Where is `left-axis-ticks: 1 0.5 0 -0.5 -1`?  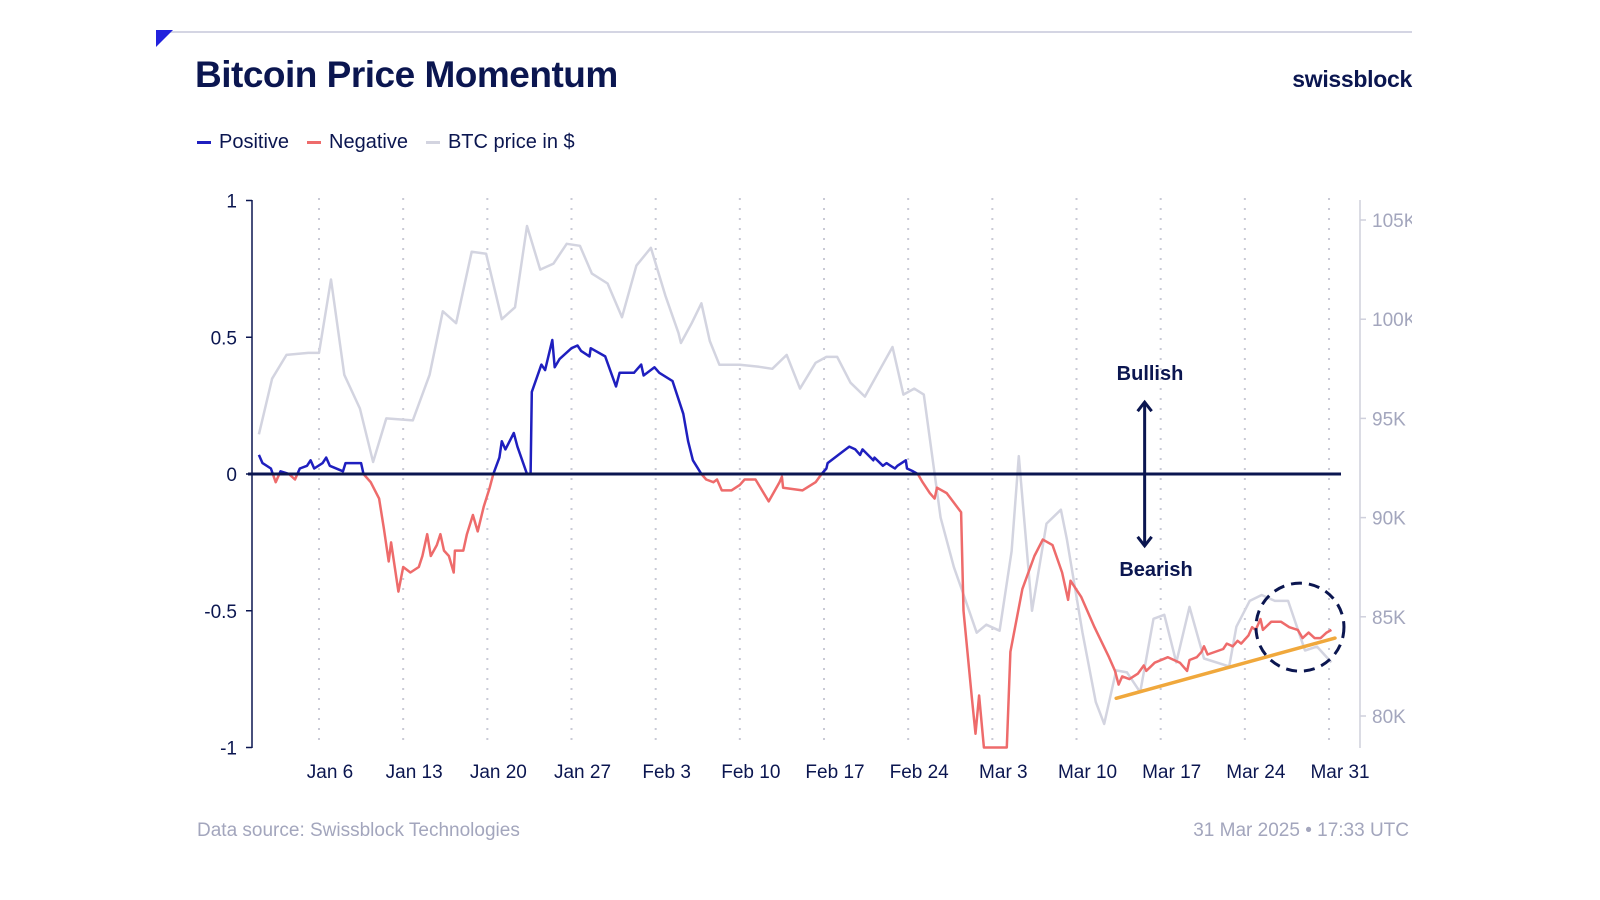
left-axis-ticks: 1 0.5 0 -0.5 -1 is located at coordinates (228, 476).